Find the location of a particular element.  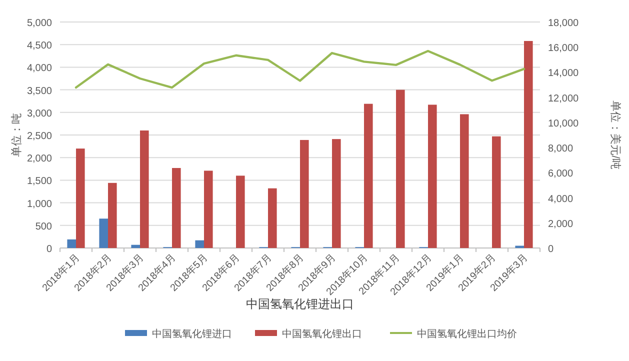

y2-tick-label: 10,000 is located at coordinates (564, 124).